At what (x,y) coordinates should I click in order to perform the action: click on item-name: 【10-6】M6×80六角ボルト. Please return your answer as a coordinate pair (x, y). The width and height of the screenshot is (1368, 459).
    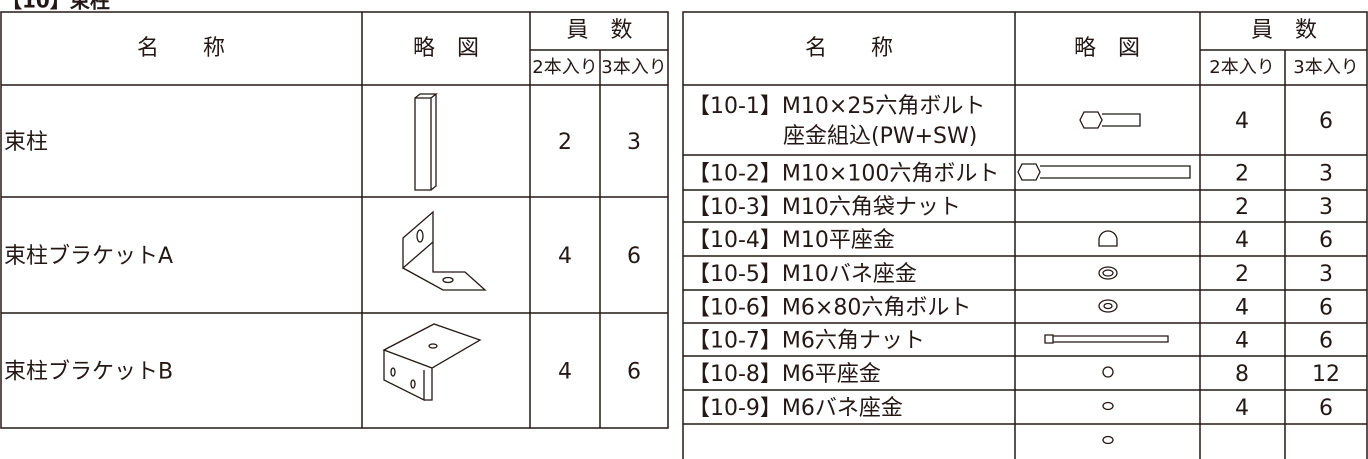
    Looking at the image, I should click on (829, 308).